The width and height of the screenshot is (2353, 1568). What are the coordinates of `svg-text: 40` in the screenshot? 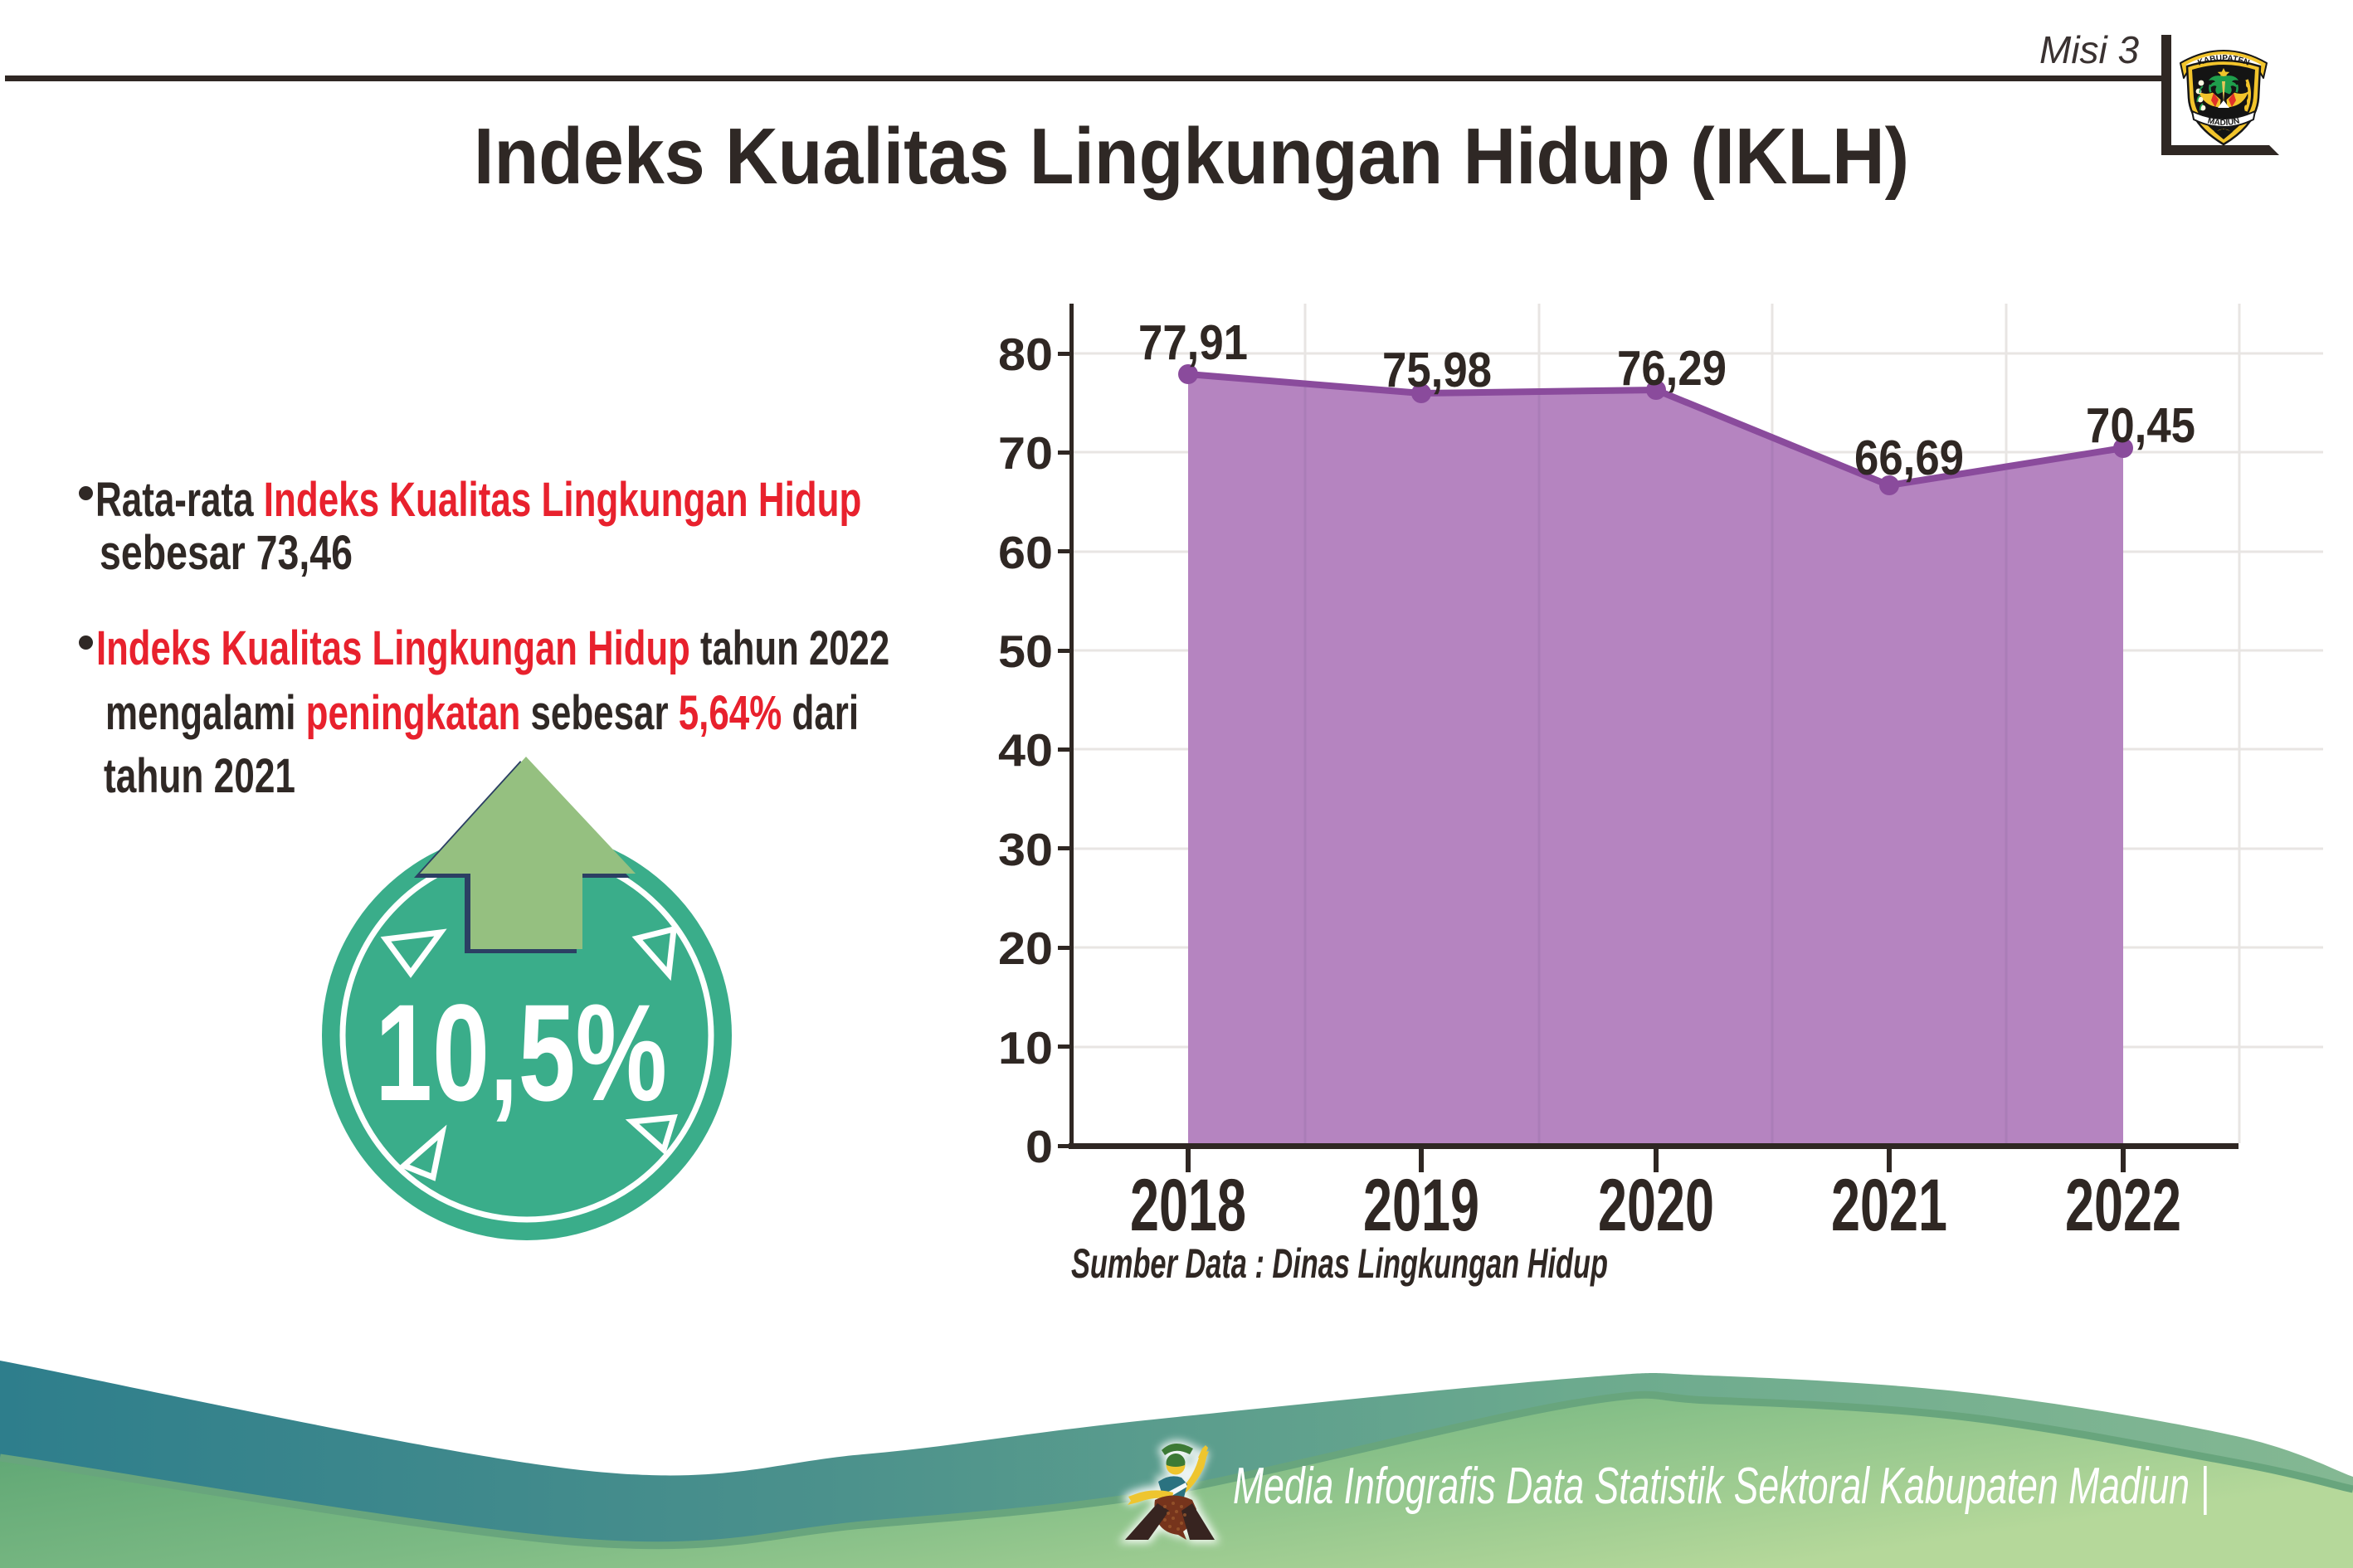 It's located at (1025, 750).